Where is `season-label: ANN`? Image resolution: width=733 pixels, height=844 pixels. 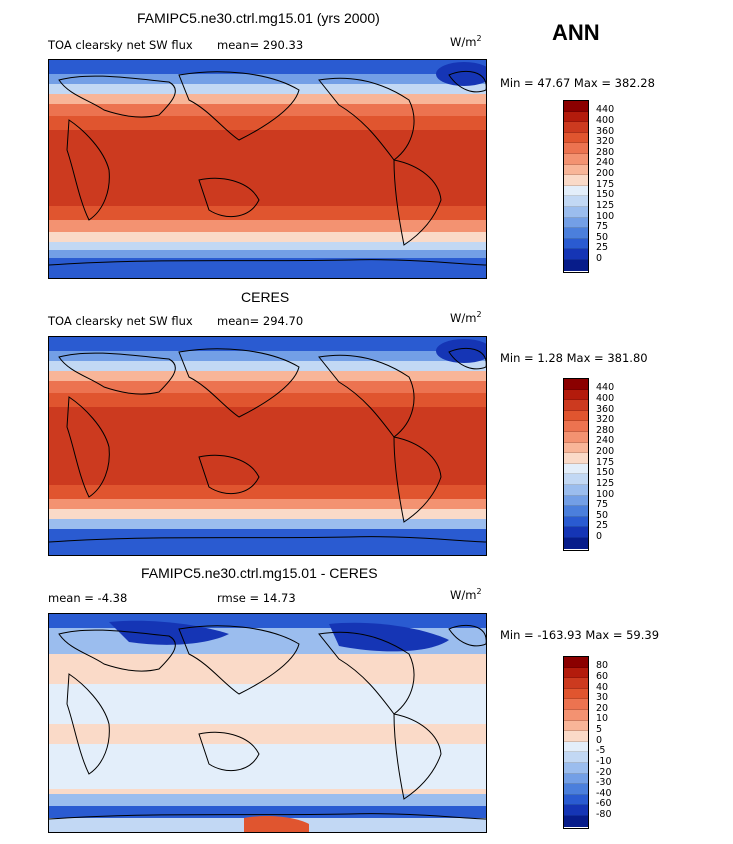
season-label: ANN is located at coordinates (576, 32).